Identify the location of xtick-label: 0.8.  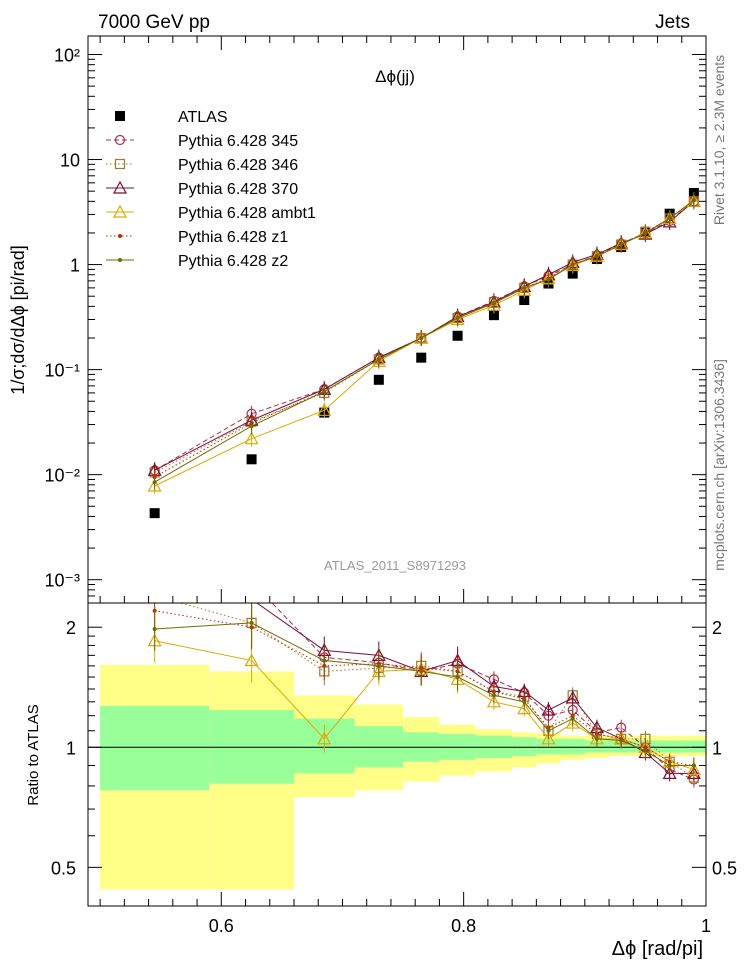
(463, 926).